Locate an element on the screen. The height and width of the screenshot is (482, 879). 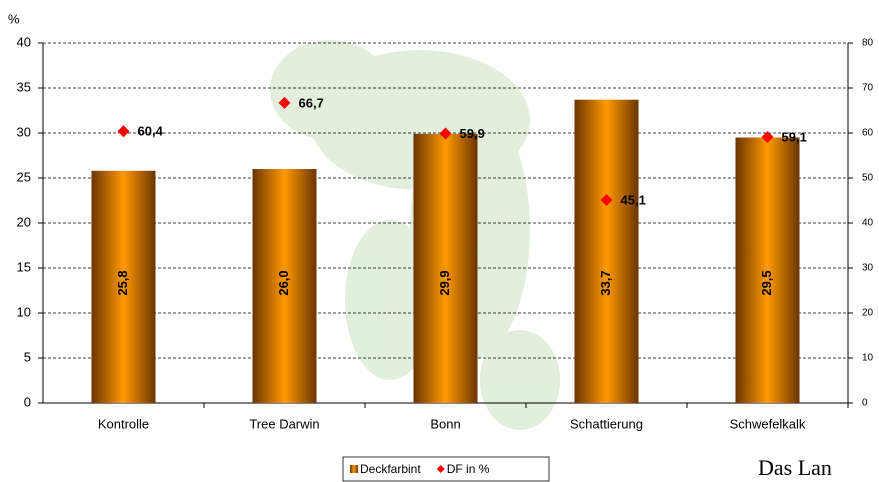
data-label: 66,7 is located at coordinates (311, 102).